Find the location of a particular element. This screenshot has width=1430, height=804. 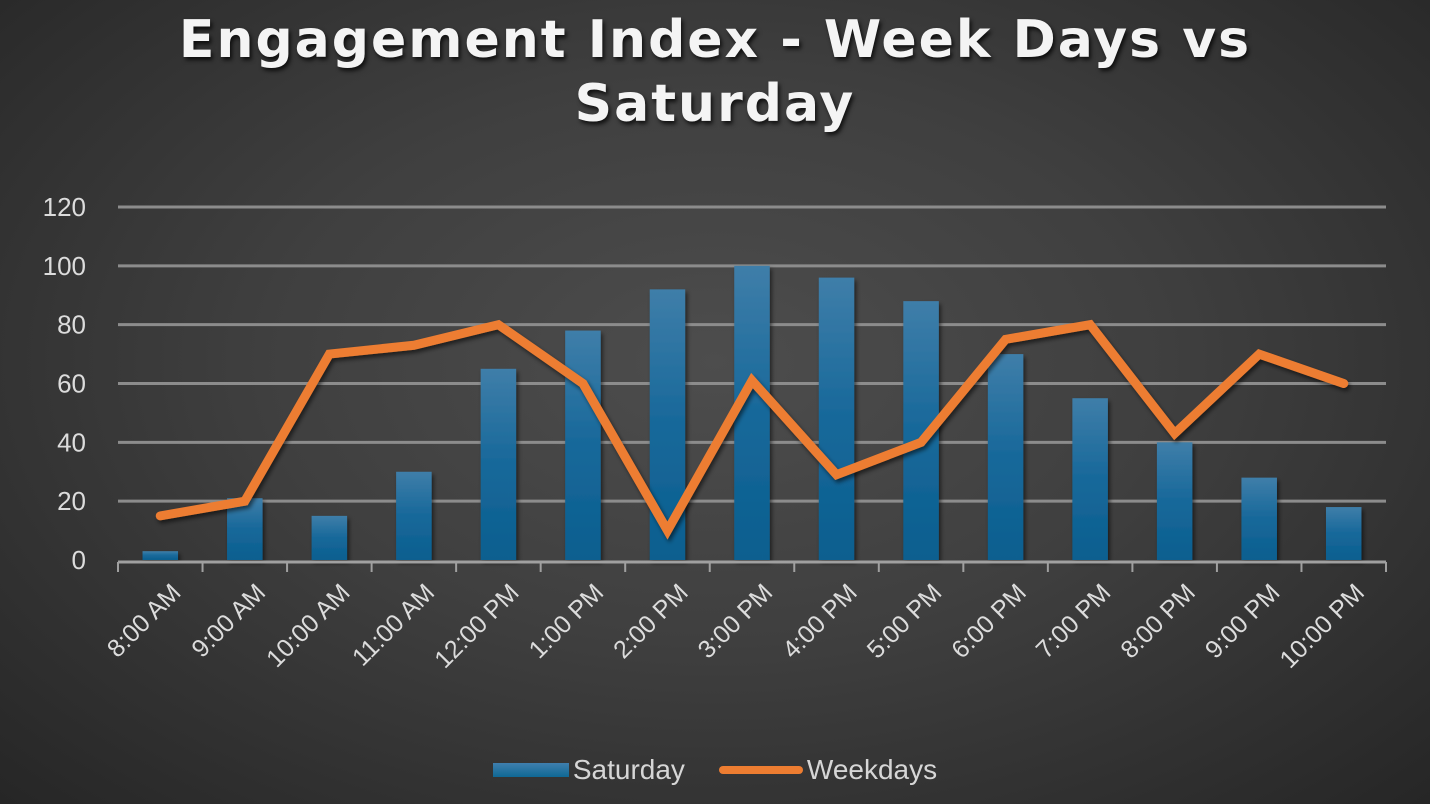

x-tick-label: 11:00 AM is located at coordinates (393, 624).